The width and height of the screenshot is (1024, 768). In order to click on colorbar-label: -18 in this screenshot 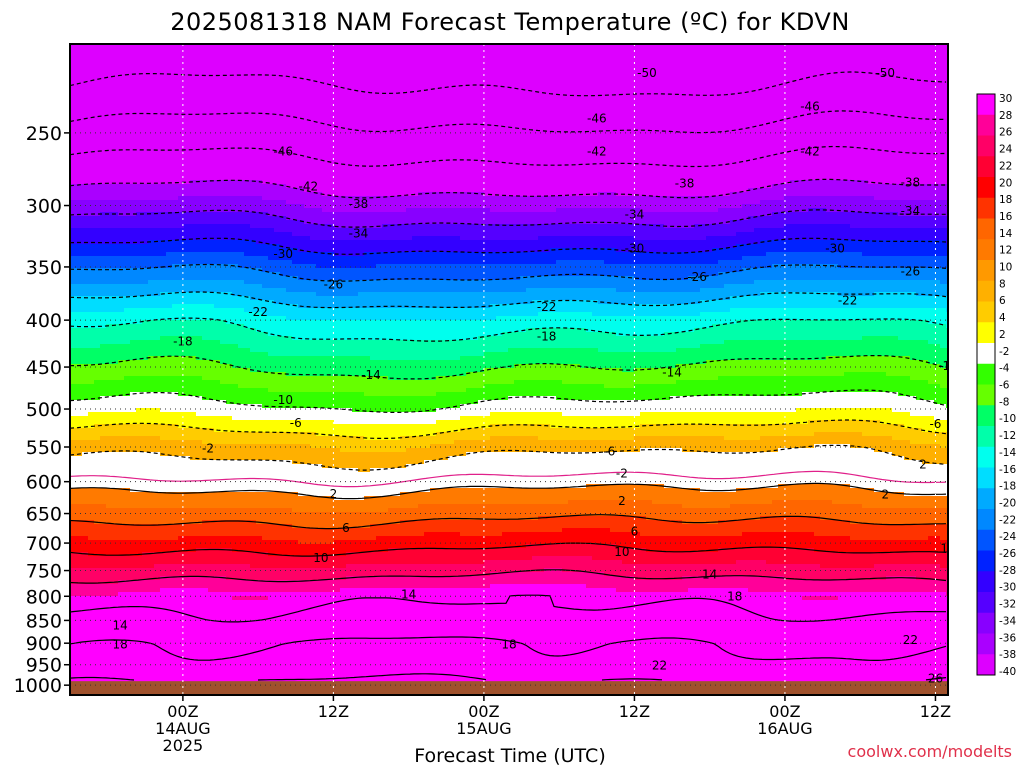, I will do `click(1007, 487)`.